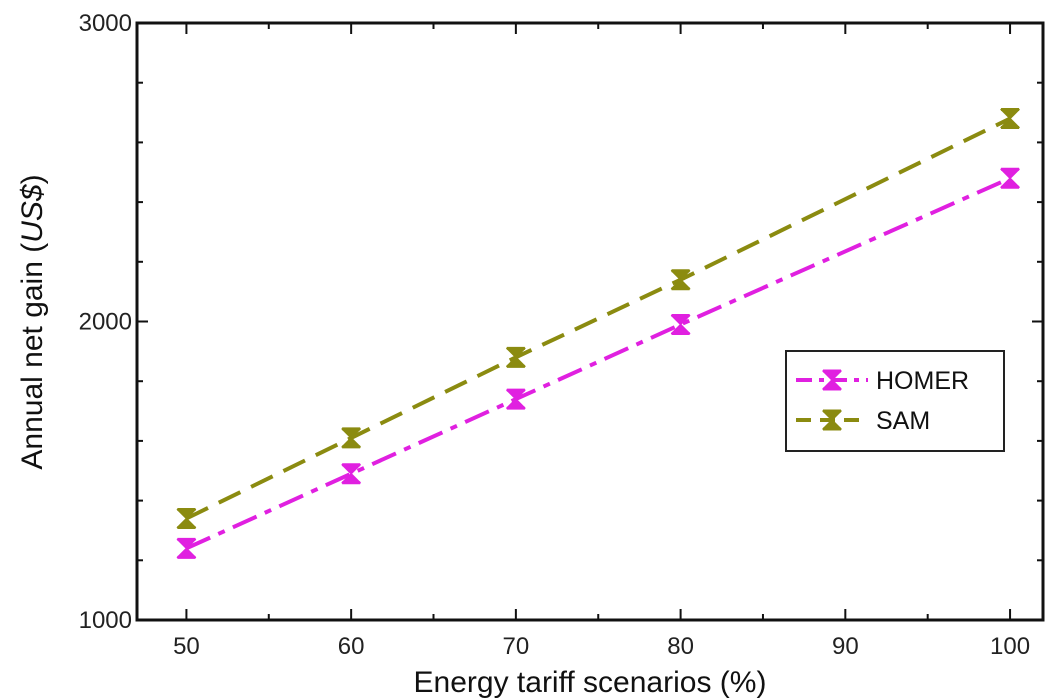  What do you see at coordinates (903, 421) in the screenshot?
I see `legend-label: SAM` at bounding box center [903, 421].